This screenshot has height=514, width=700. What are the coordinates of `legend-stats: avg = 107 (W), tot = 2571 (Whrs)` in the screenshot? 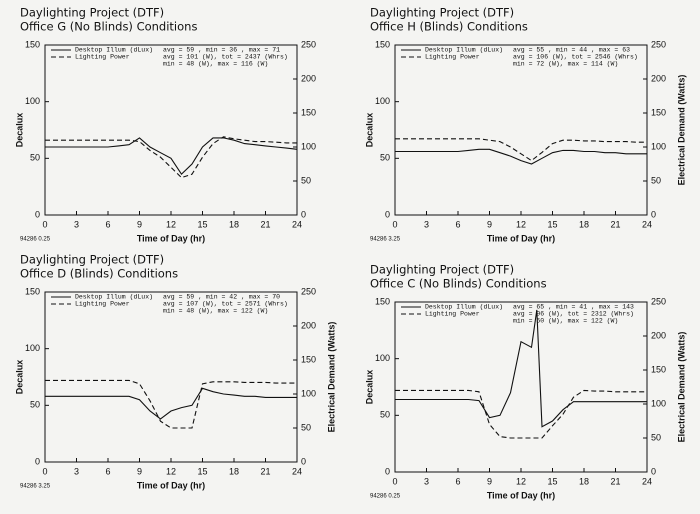 It's located at (225, 304).